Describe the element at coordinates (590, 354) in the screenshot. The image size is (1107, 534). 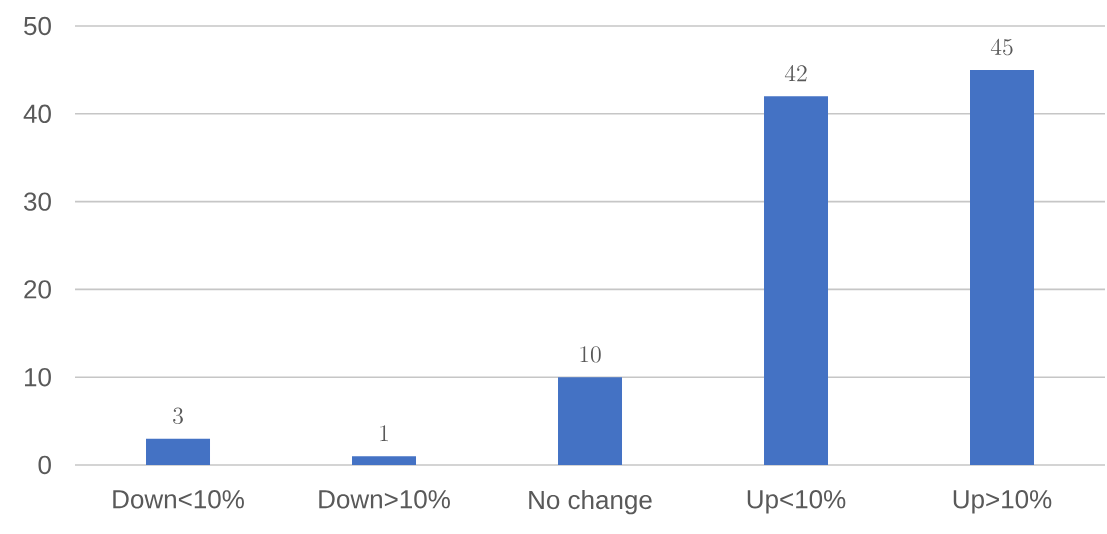
I see `data-label: 10` at that location.